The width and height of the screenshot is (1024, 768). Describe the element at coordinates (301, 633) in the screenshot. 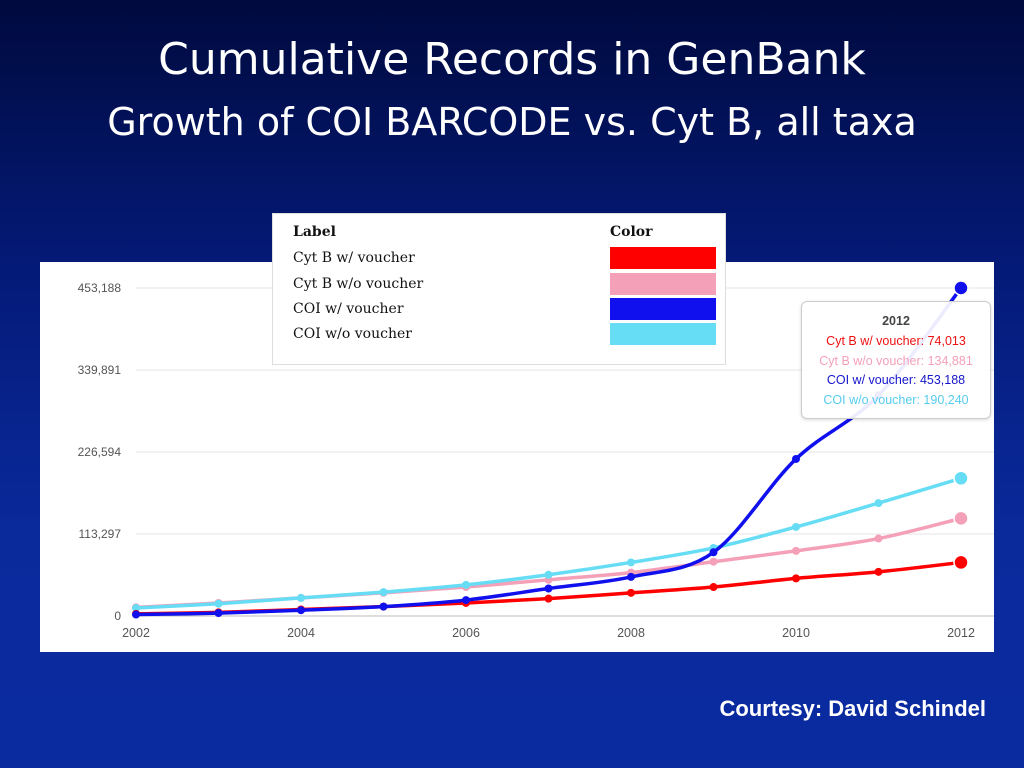

I see `x-tick-label: 2004` at that location.